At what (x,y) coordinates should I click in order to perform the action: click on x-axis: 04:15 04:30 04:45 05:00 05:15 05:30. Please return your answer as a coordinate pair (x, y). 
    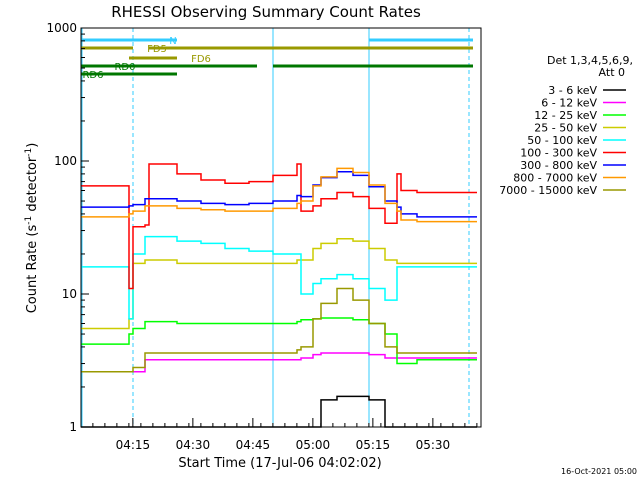
    Looking at the image, I should click on (285, 435).